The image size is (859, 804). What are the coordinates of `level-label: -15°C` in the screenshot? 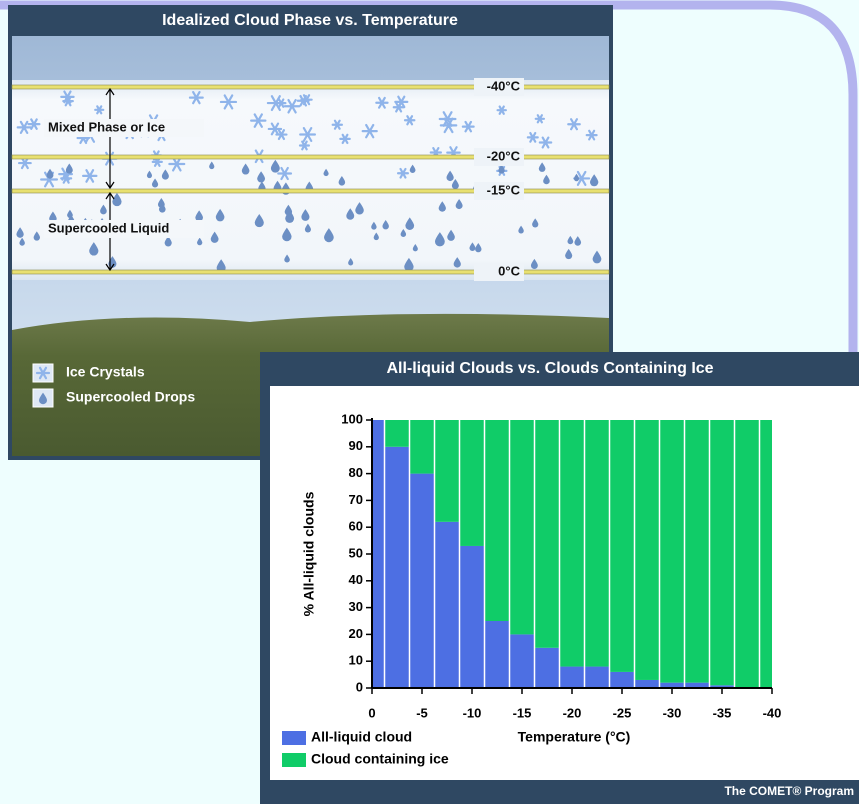 It's located at (504, 189).